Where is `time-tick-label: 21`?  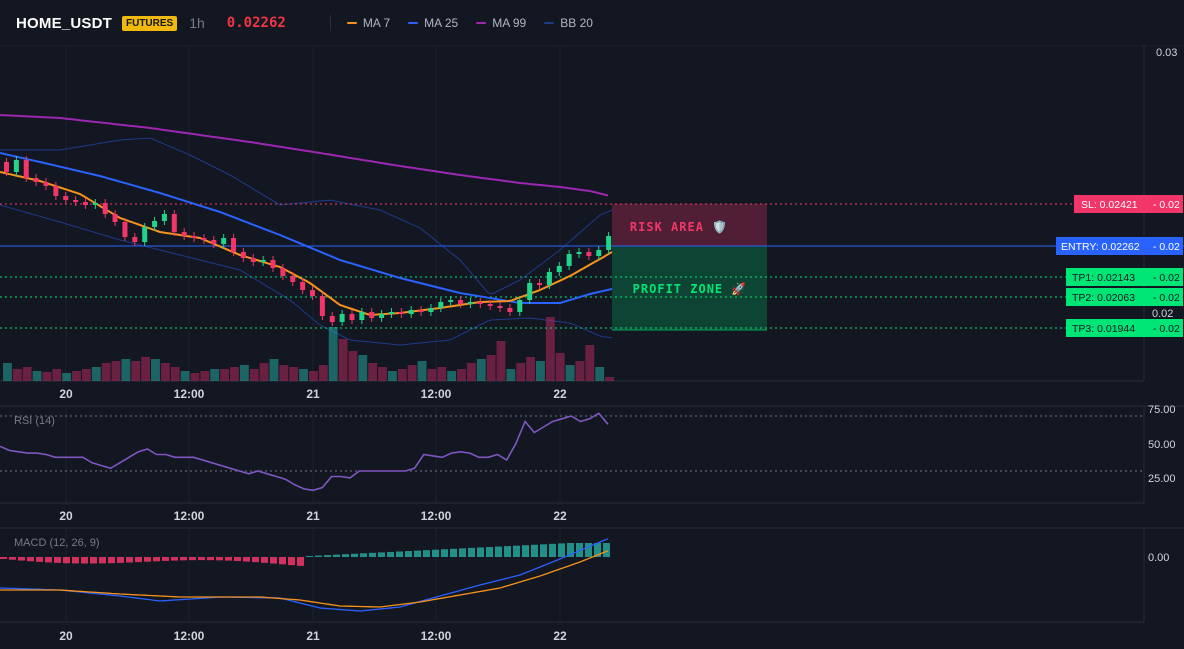 time-tick-label: 21 is located at coordinates (313, 394).